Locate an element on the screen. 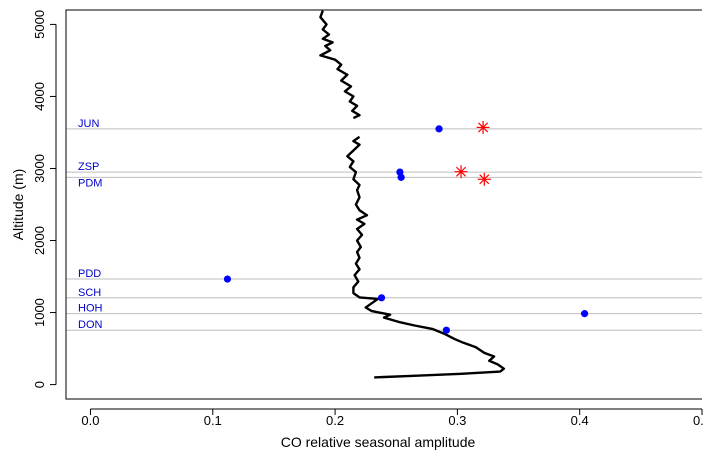 The height and width of the screenshot is (452, 704). y-tick-label: 4000 is located at coordinates (39, 96).